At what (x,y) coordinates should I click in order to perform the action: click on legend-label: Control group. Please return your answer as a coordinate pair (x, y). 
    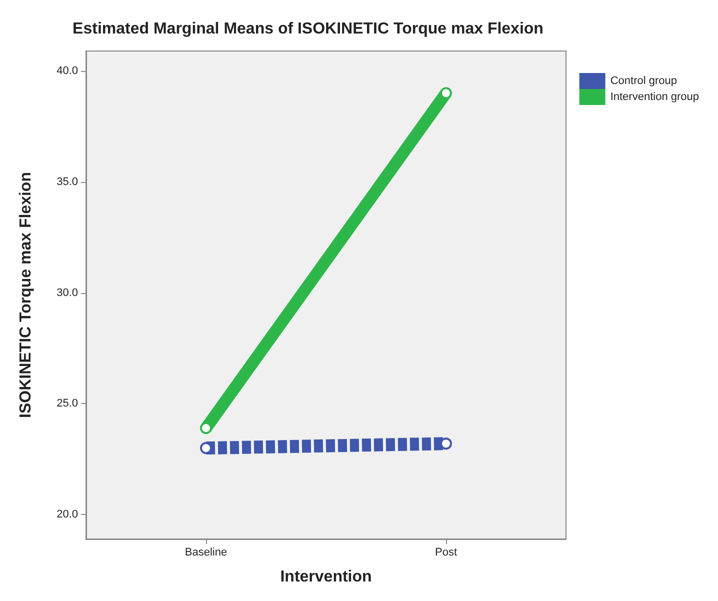
    Looking at the image, I should click on (643, 81).